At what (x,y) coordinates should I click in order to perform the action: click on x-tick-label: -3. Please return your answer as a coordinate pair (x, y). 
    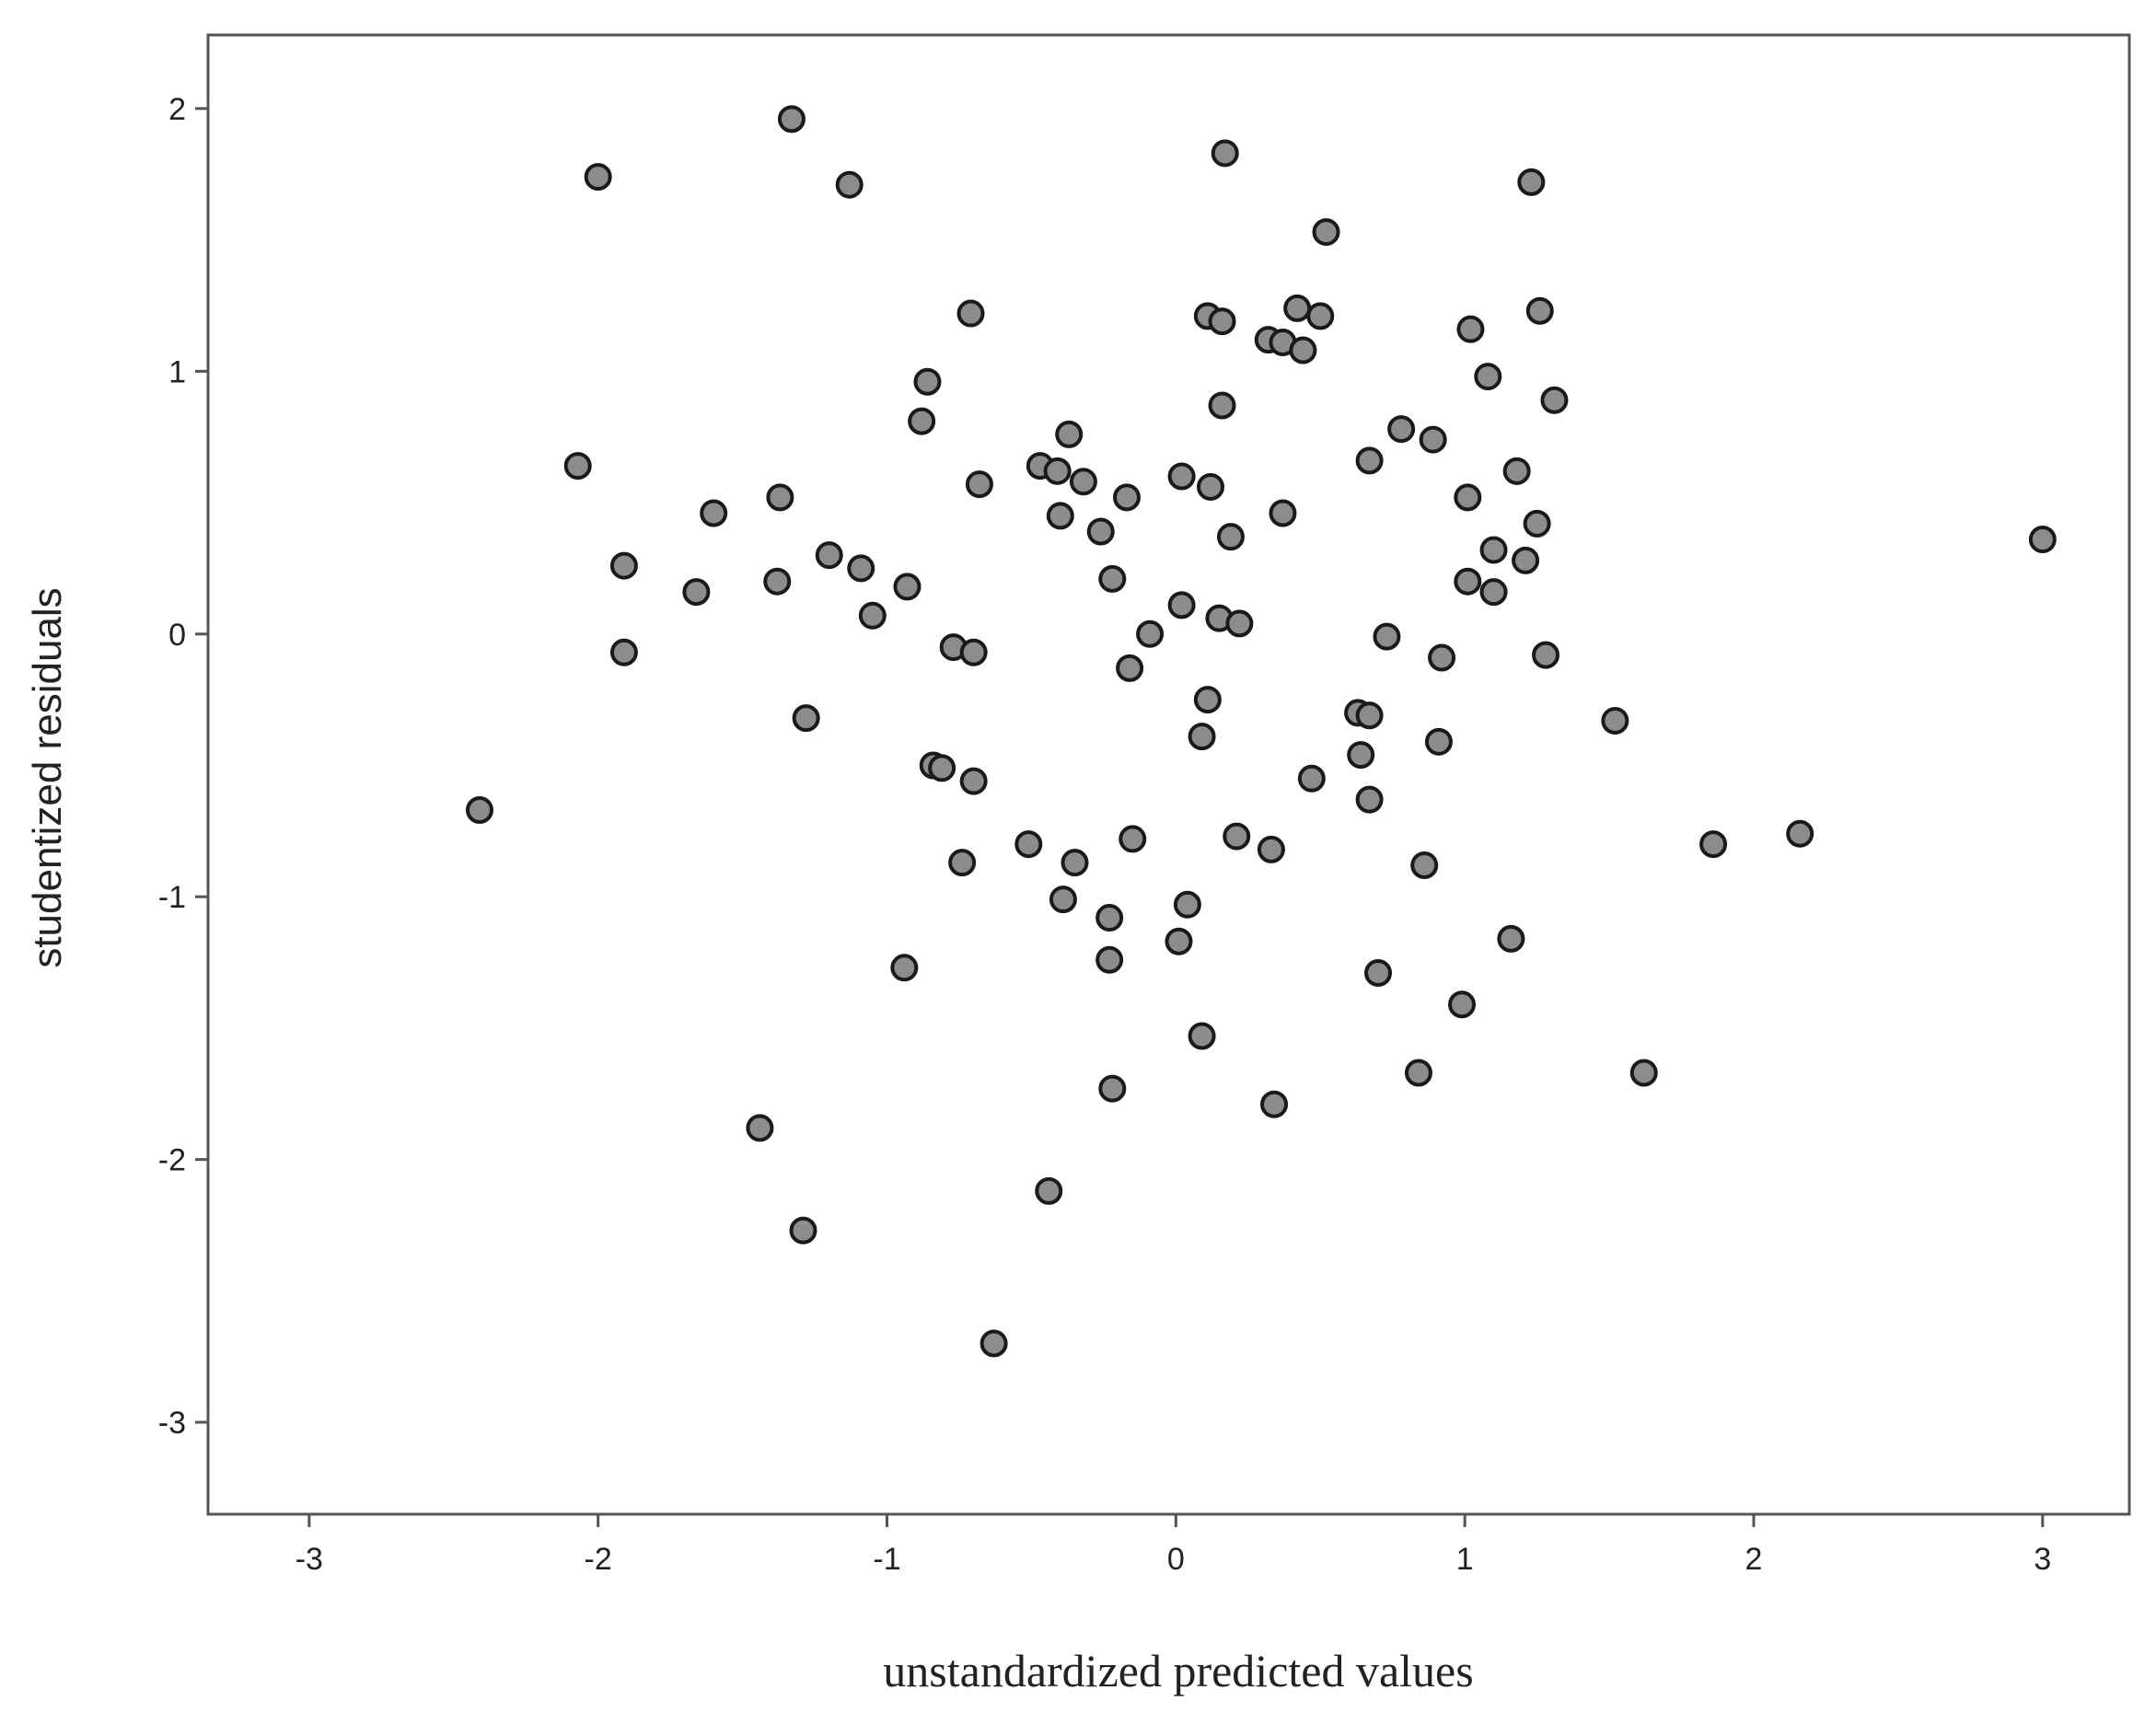
    Looking at the image, I should click on (310, 1559).